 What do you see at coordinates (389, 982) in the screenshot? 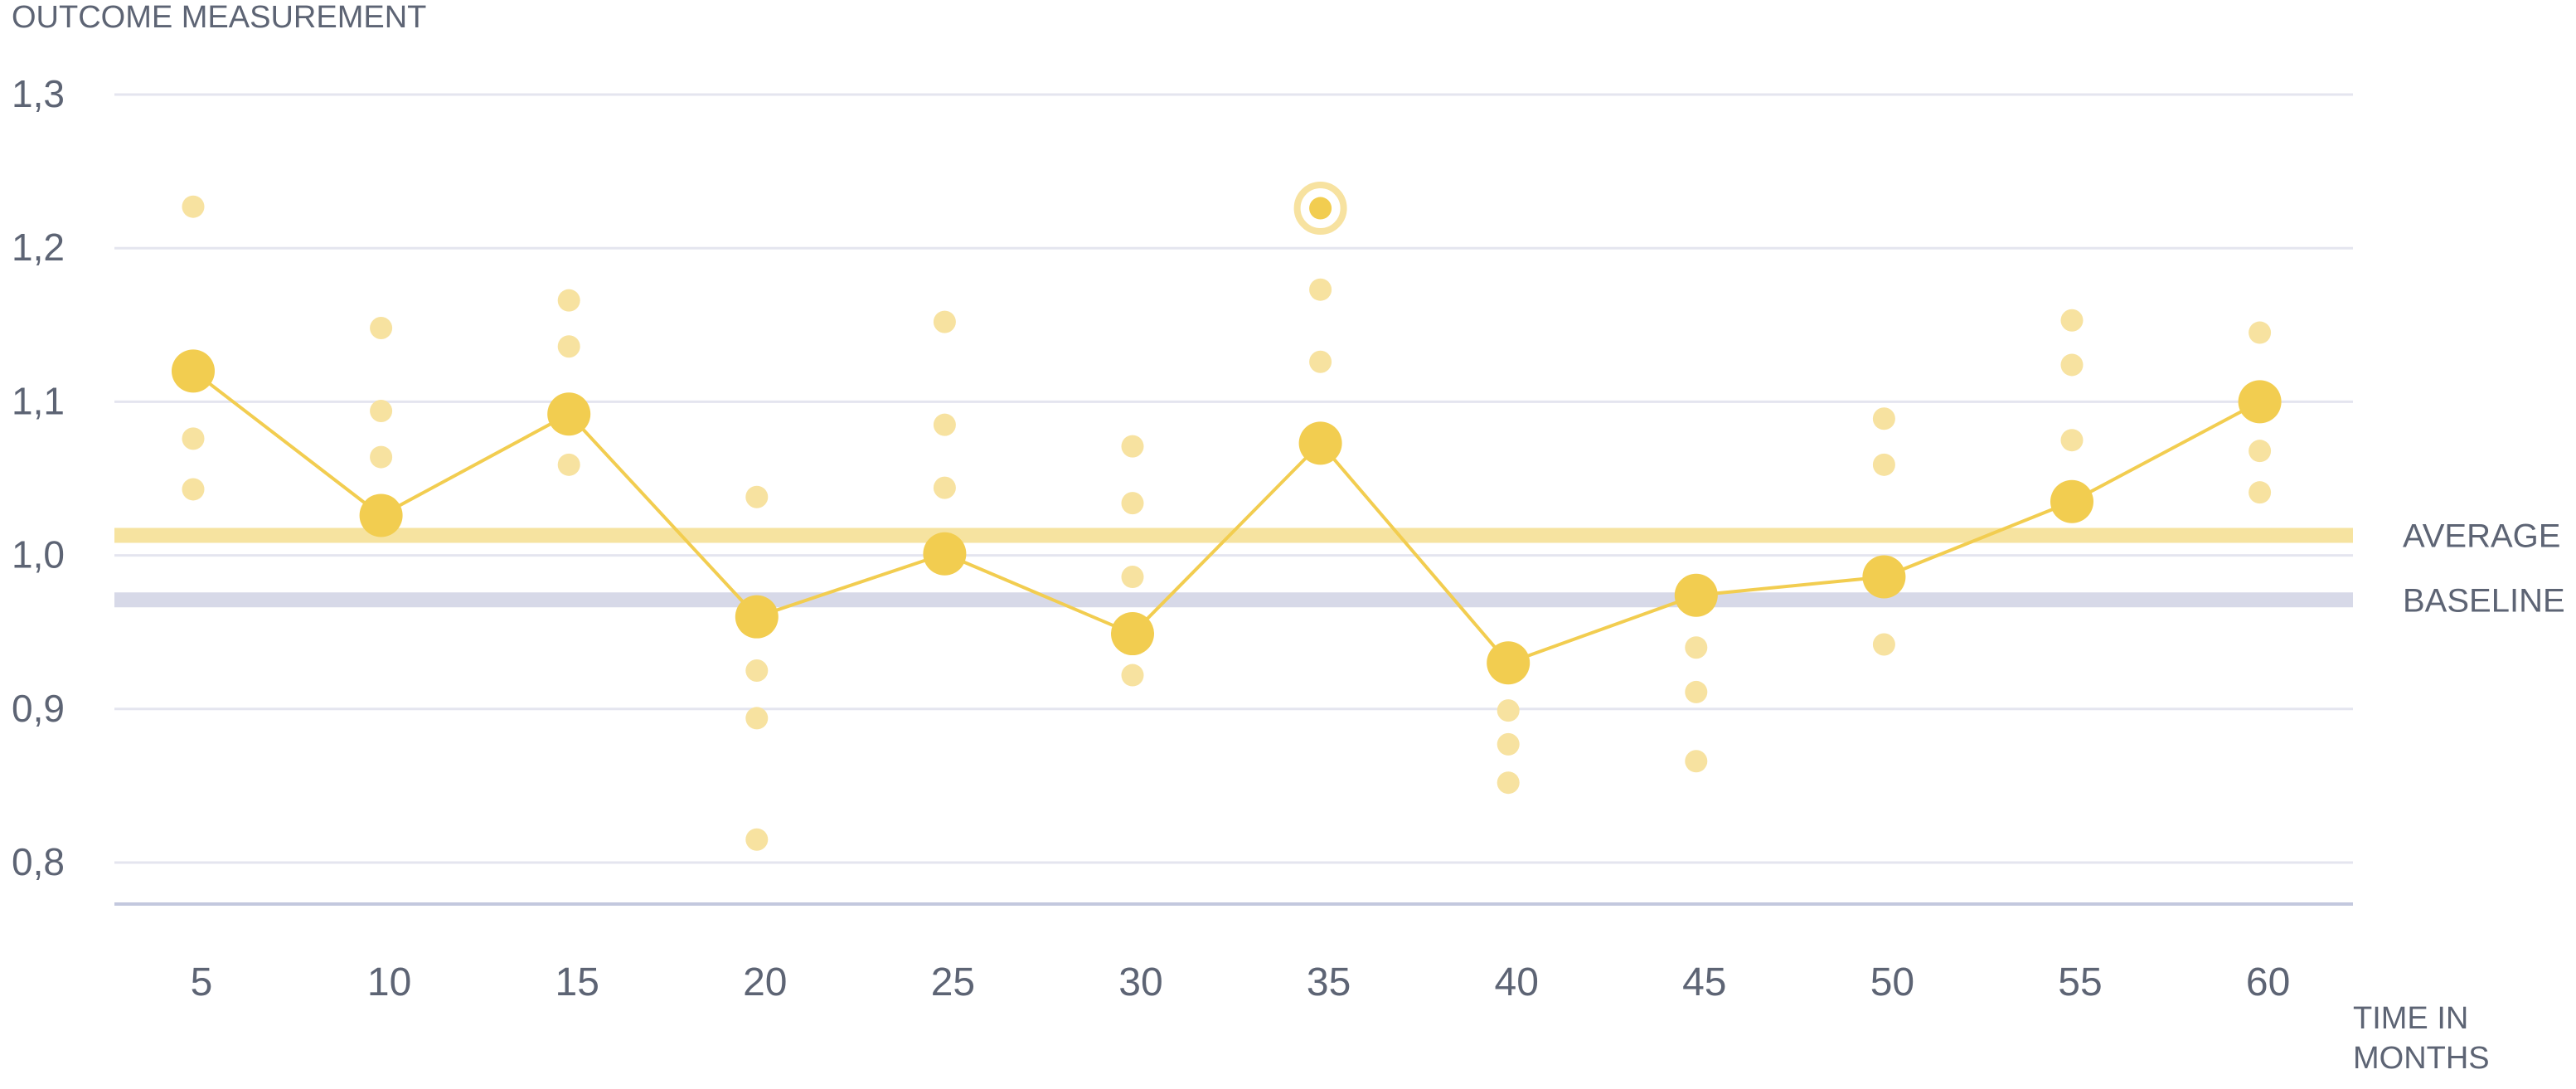
I see `x-tick-label: 10` at bounding box center [389, 982].